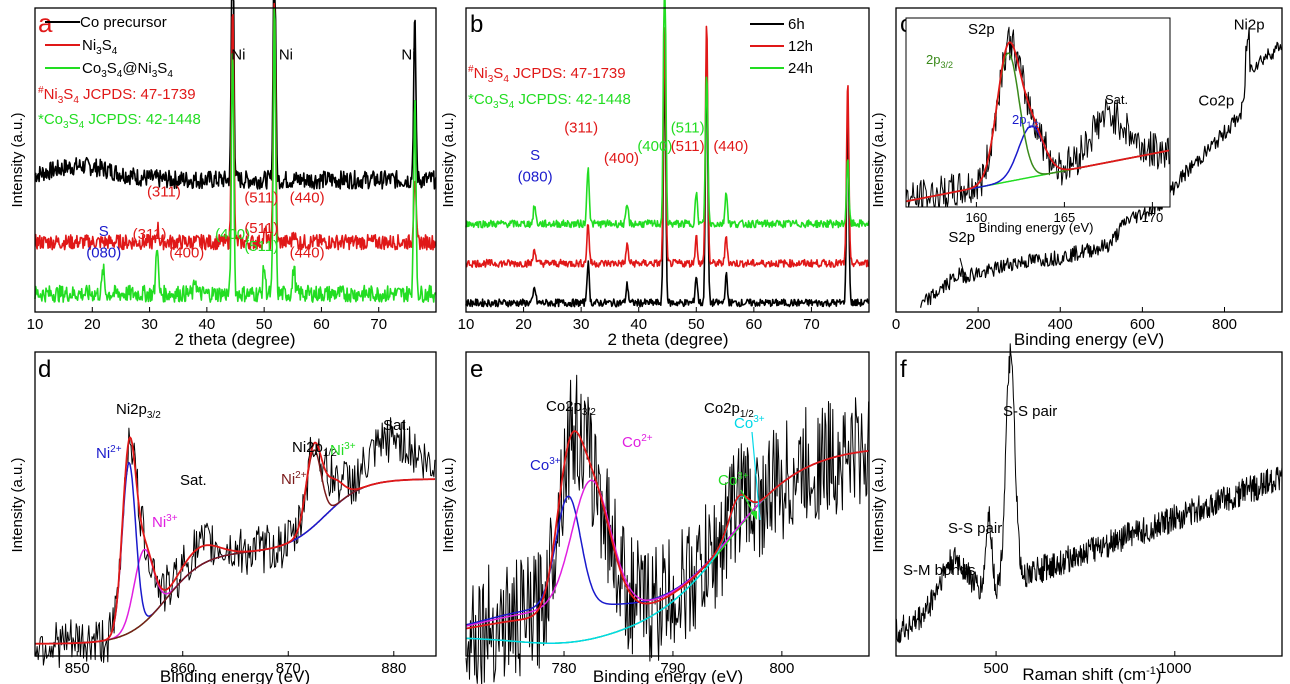 The width and height of the screenshot is (1290, 684). What do you see at coordinates (123, 22) in the screenshot?
I see `legend-label-co-precursor: Co precursor` at bounding box center [123, 22].